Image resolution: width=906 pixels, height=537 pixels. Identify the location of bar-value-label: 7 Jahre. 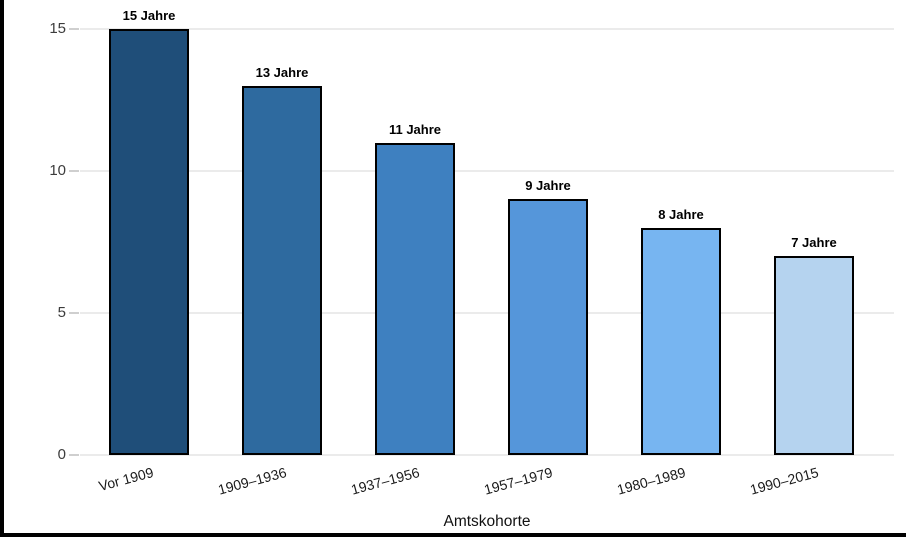
(814, 243).